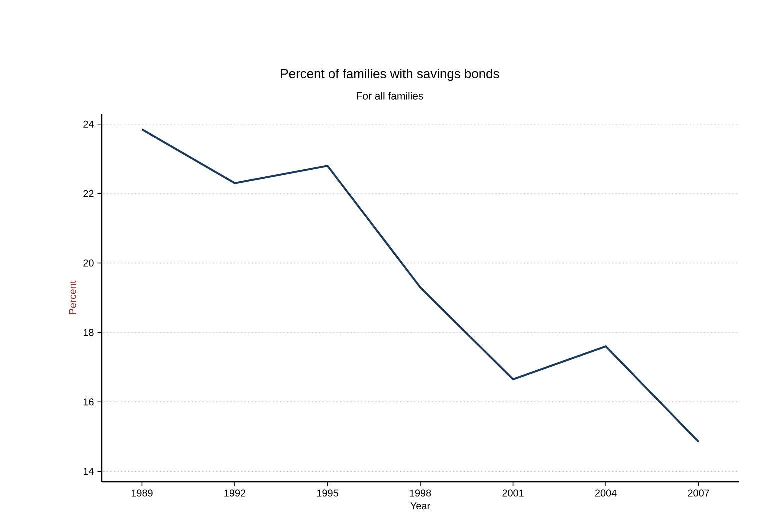 This screenshot has width=780, height=523. I want to click on x-tick-label: 2001, so click(513, 493).